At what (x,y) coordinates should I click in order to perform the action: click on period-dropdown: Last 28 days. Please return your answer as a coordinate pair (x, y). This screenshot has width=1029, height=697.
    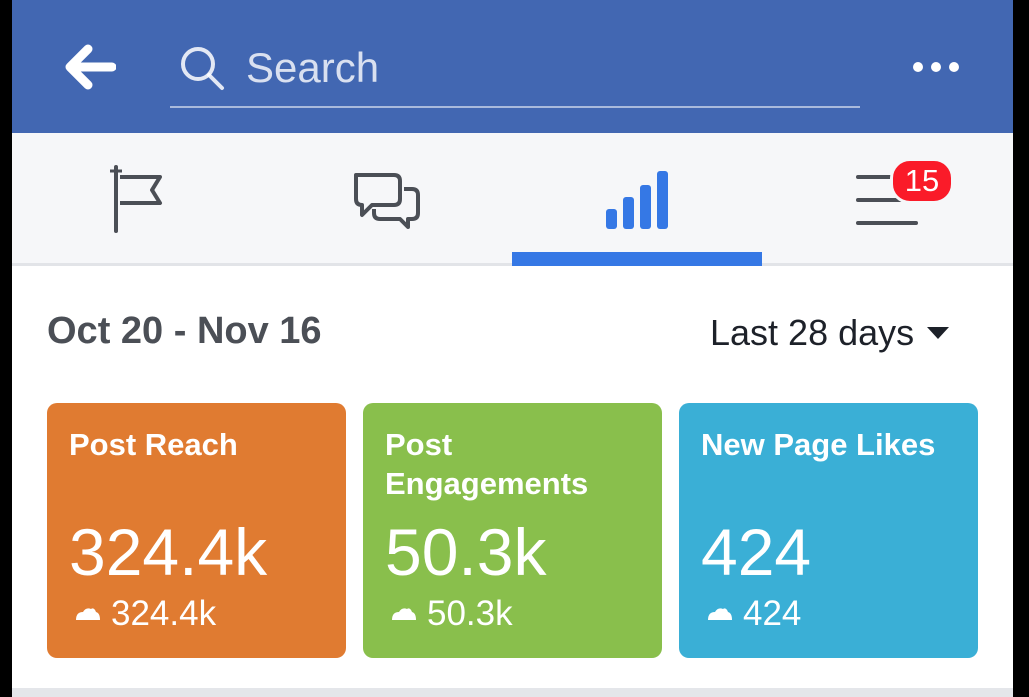
    Looking at the image, I should click on (830, 333).